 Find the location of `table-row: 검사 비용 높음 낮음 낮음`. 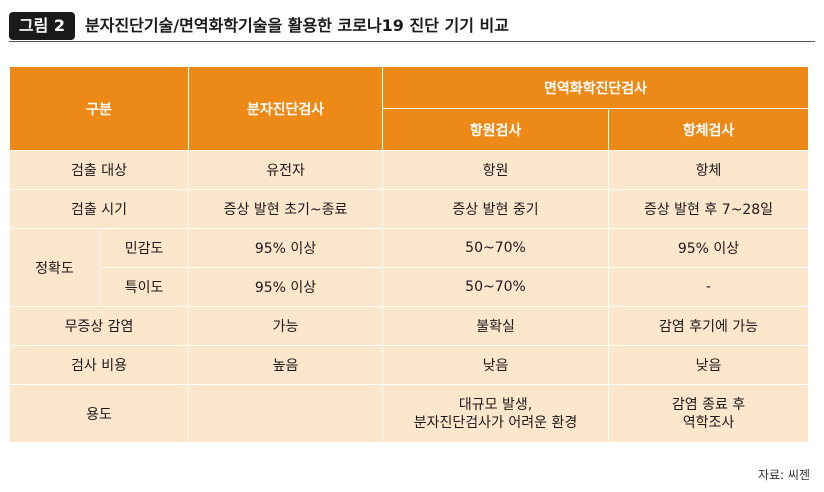

table-row: 검사 비용 높음 낮음 낮음 is located at coordinates (409, 365).